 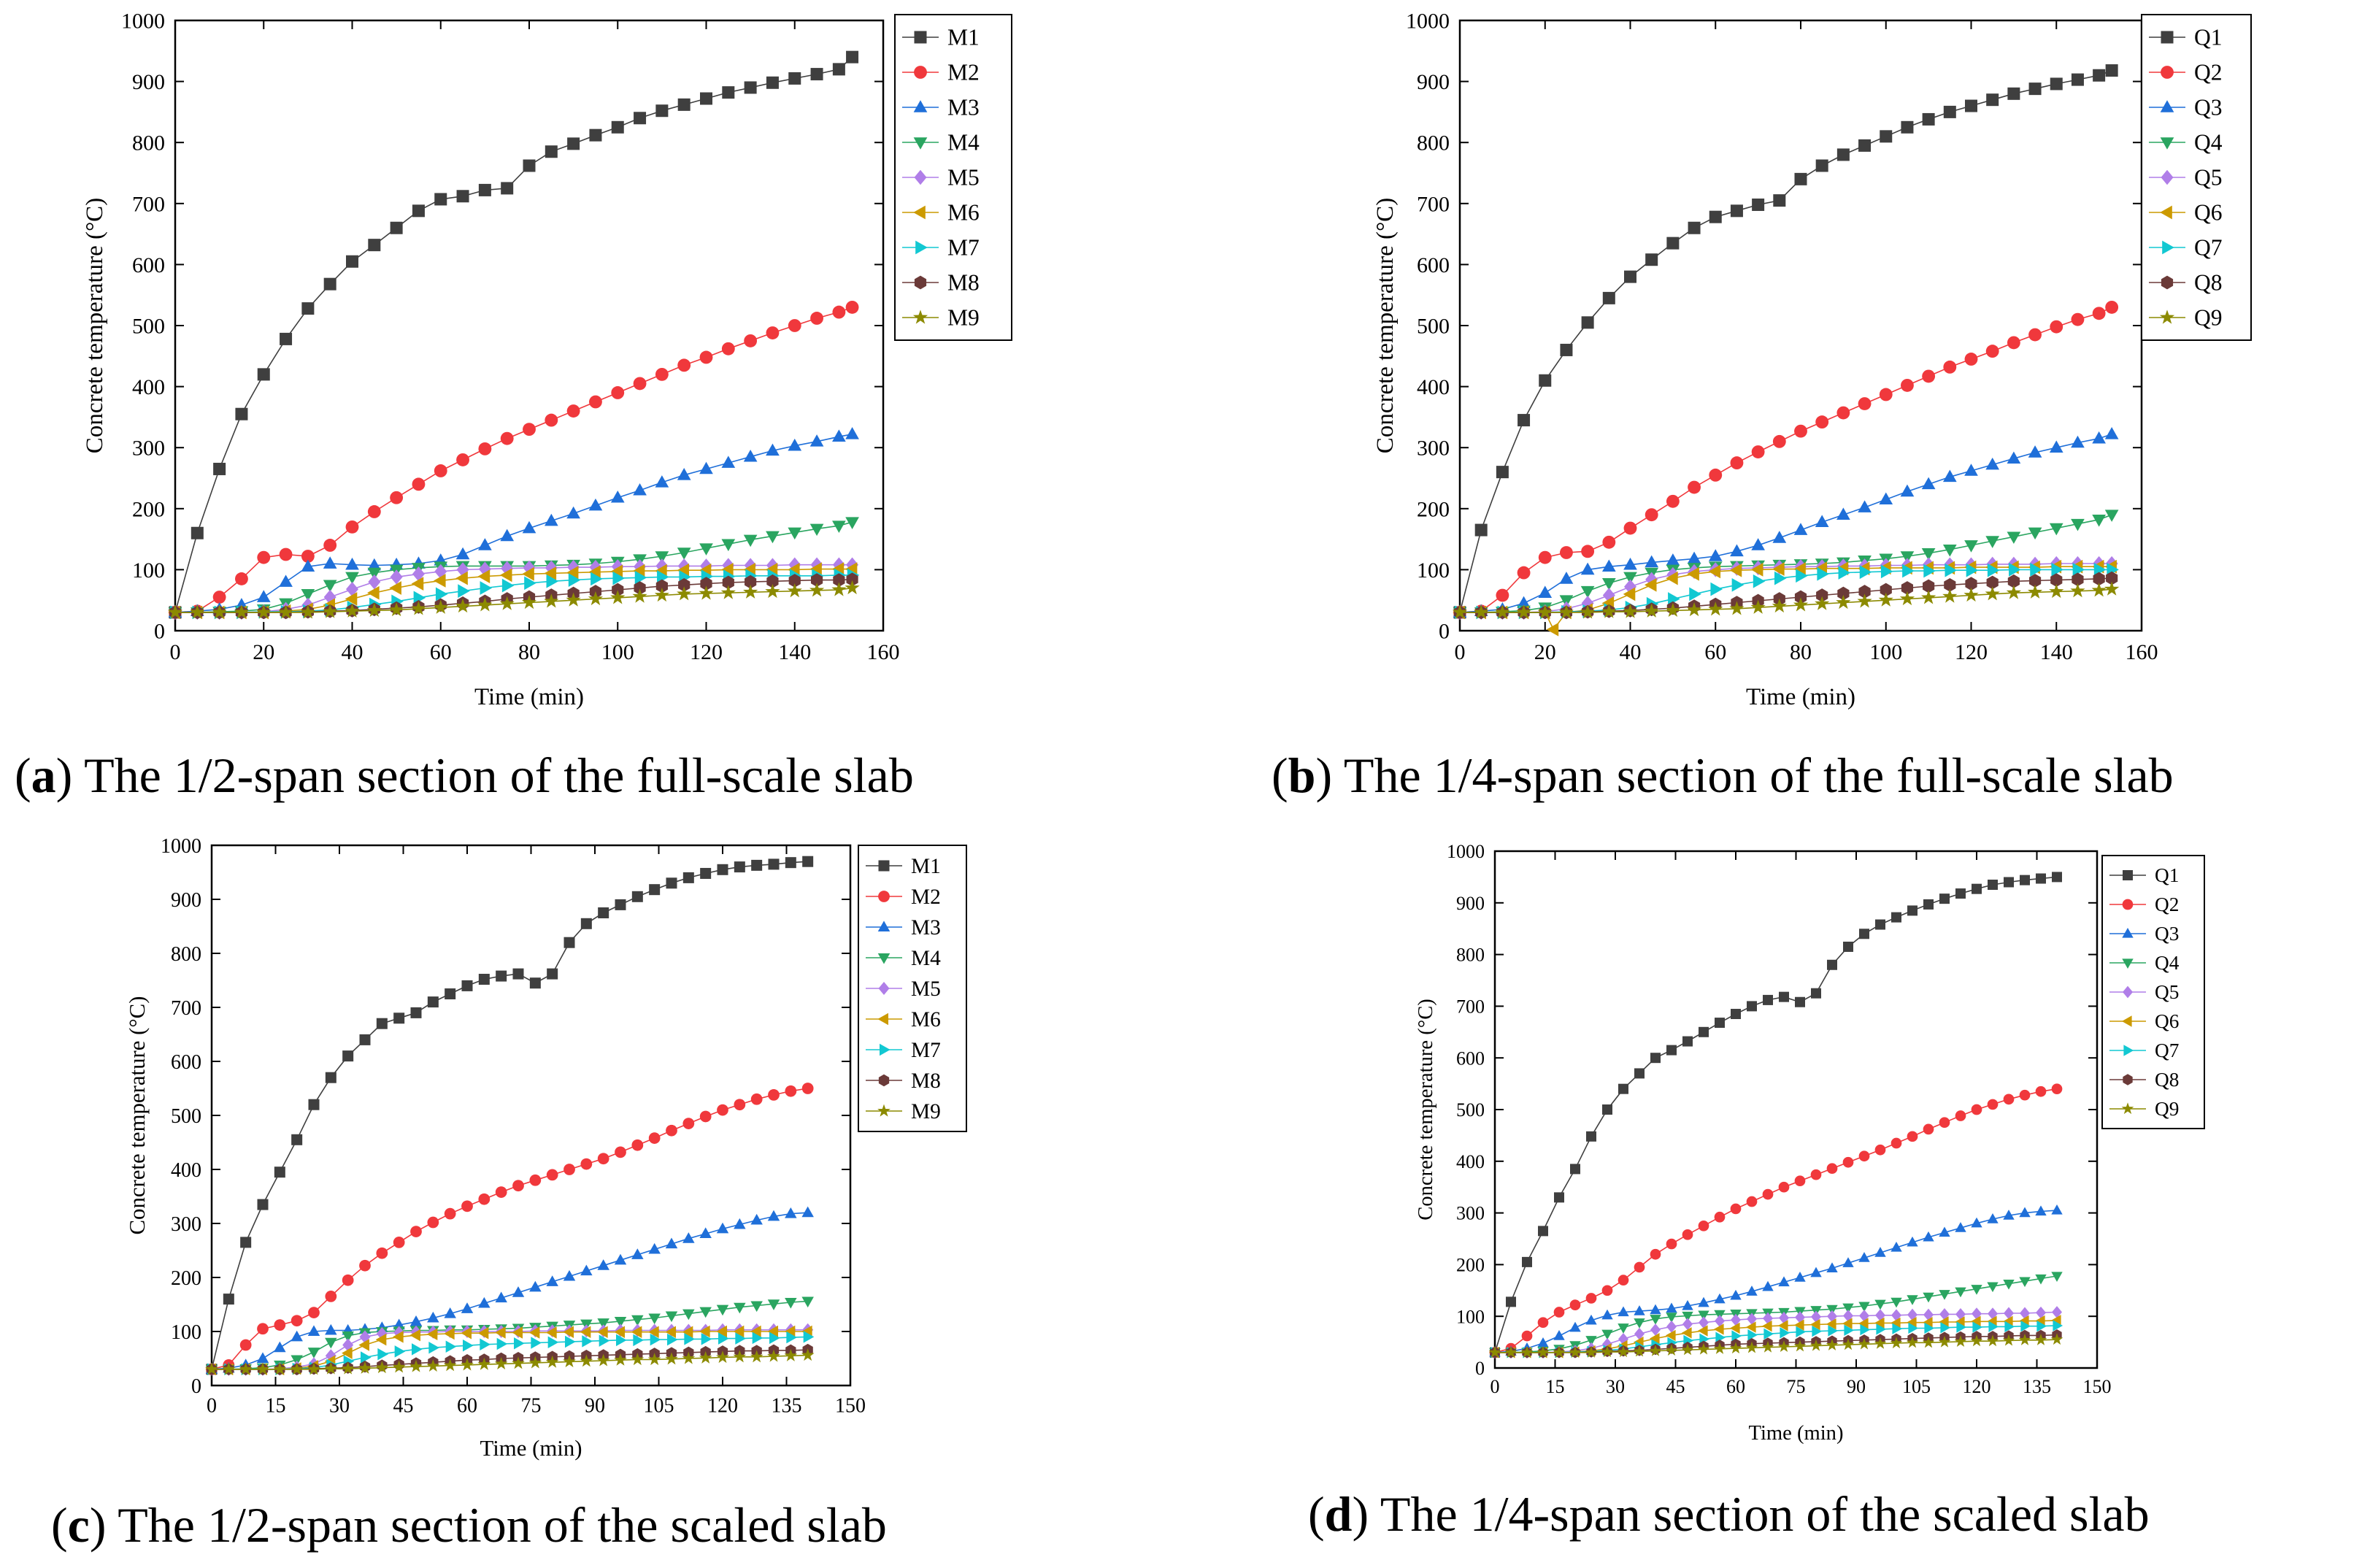 I want to click on x-tick-label: 100, so click(x=1886, y=652).